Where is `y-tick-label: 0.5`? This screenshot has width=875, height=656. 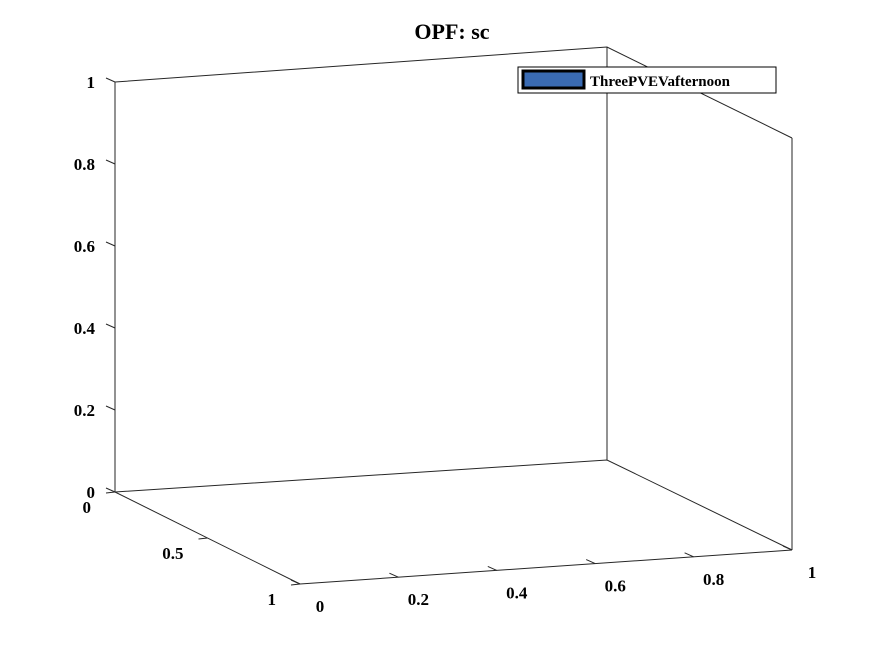 y-tick-label: 0.5 is located at coordinates (172, 553).